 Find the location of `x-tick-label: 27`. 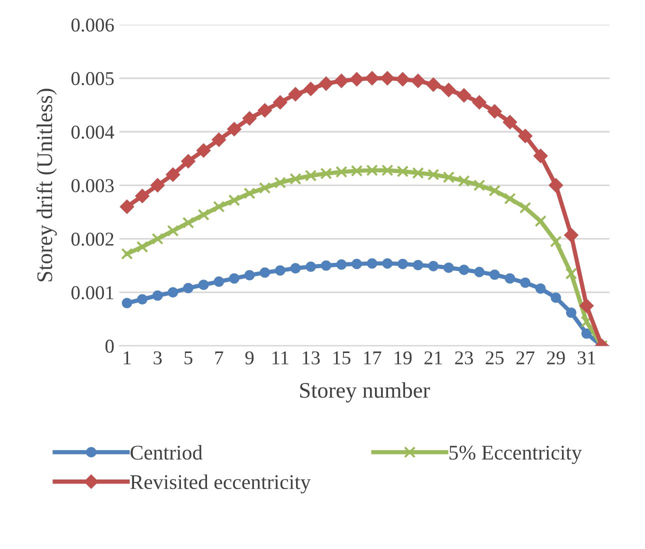

x-tick-label: 27 is located at coordinates (525, 357).